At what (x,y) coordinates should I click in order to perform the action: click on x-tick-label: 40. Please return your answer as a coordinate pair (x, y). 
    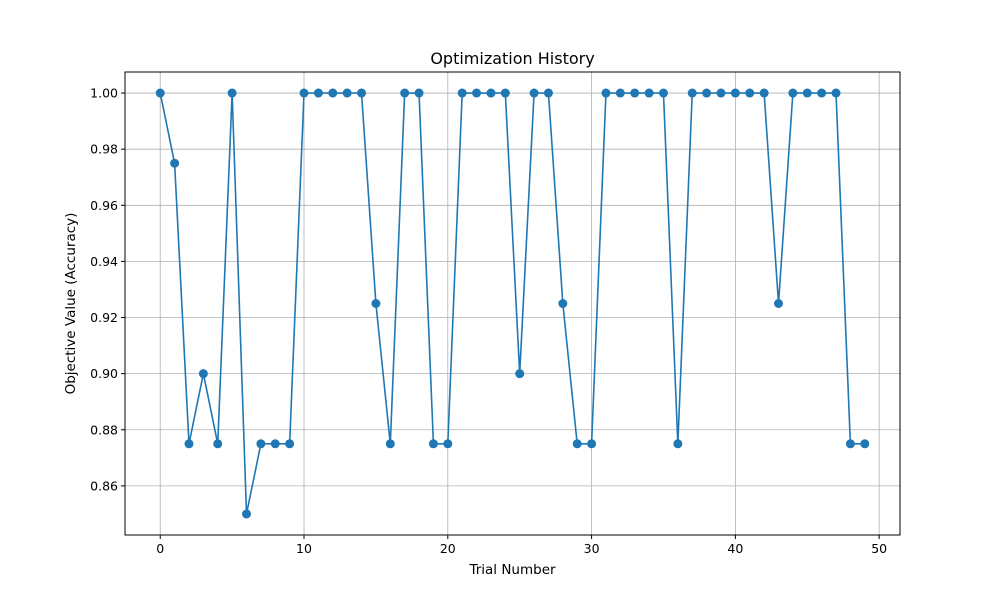
    Looking at the image, I should click on (735, 548).